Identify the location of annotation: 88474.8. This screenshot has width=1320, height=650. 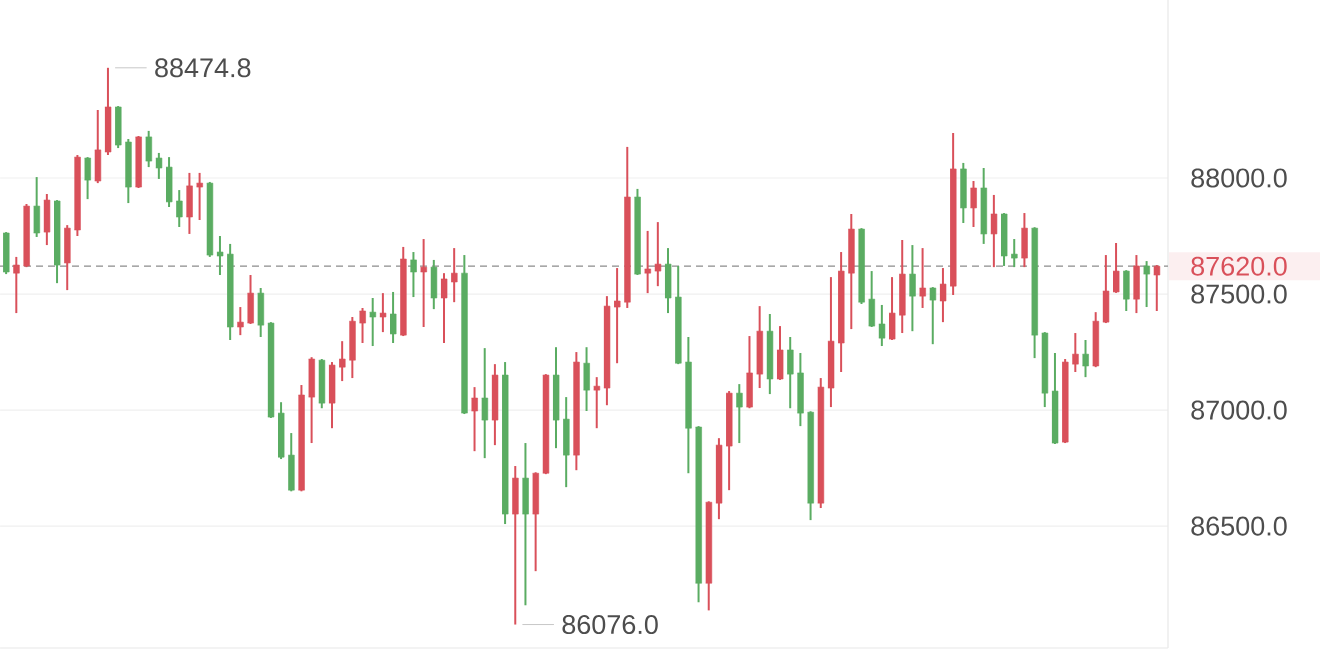
(203, 68).